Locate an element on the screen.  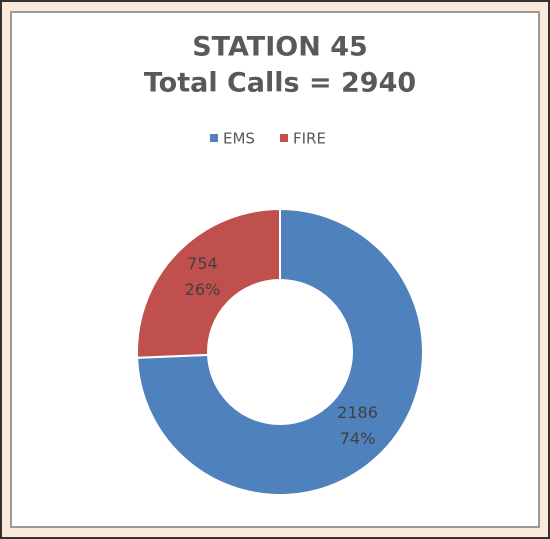
percent-label: 26% is located at coordinates (203, 289).